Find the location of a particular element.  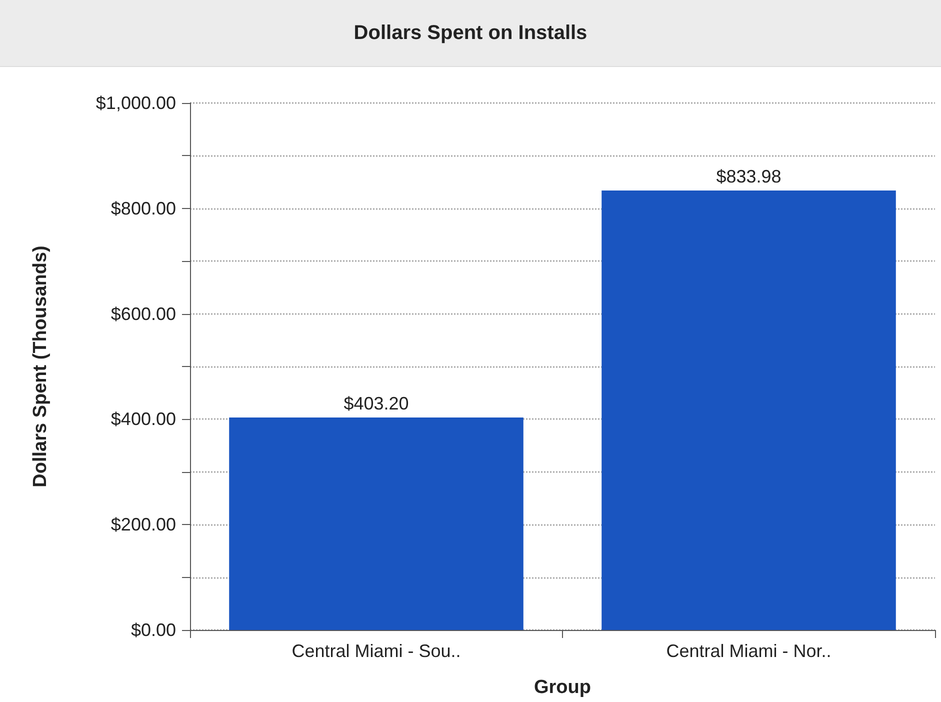

y-tick-label: $1,000.00 is located at coordinates (136, 103).